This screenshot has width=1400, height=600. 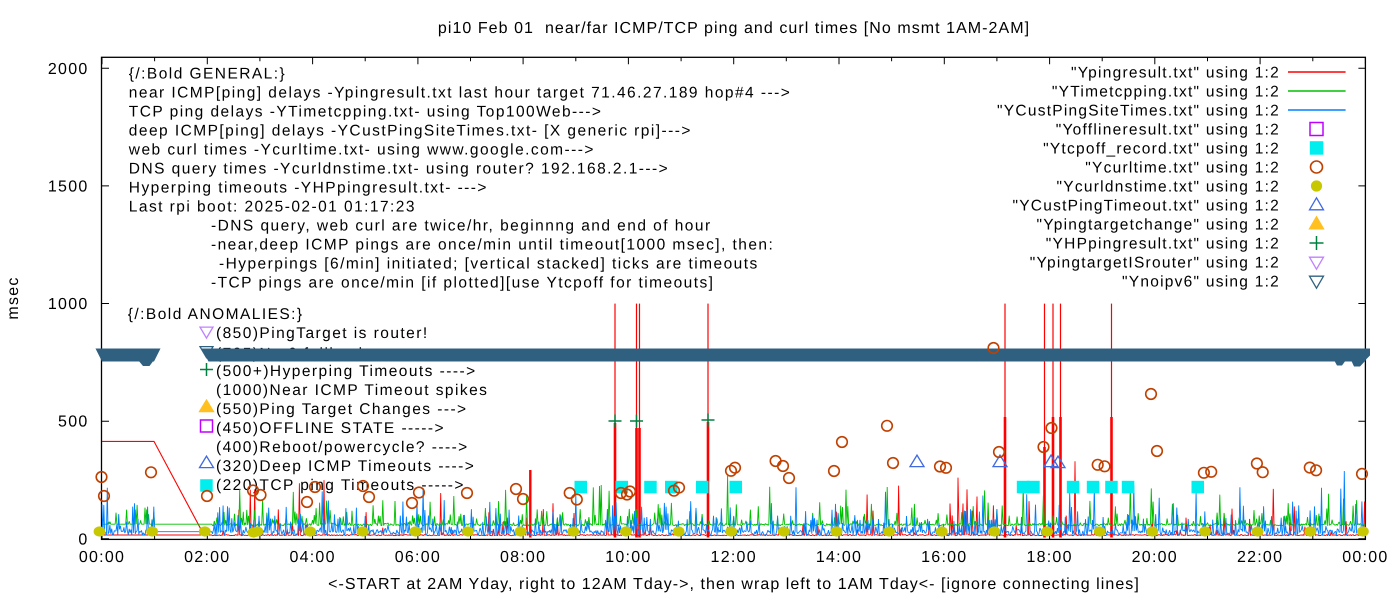 What do you see at coordinates (13, 297) in the screenshot?
I see `svg-text: msec` at bounding box center [13, 297].